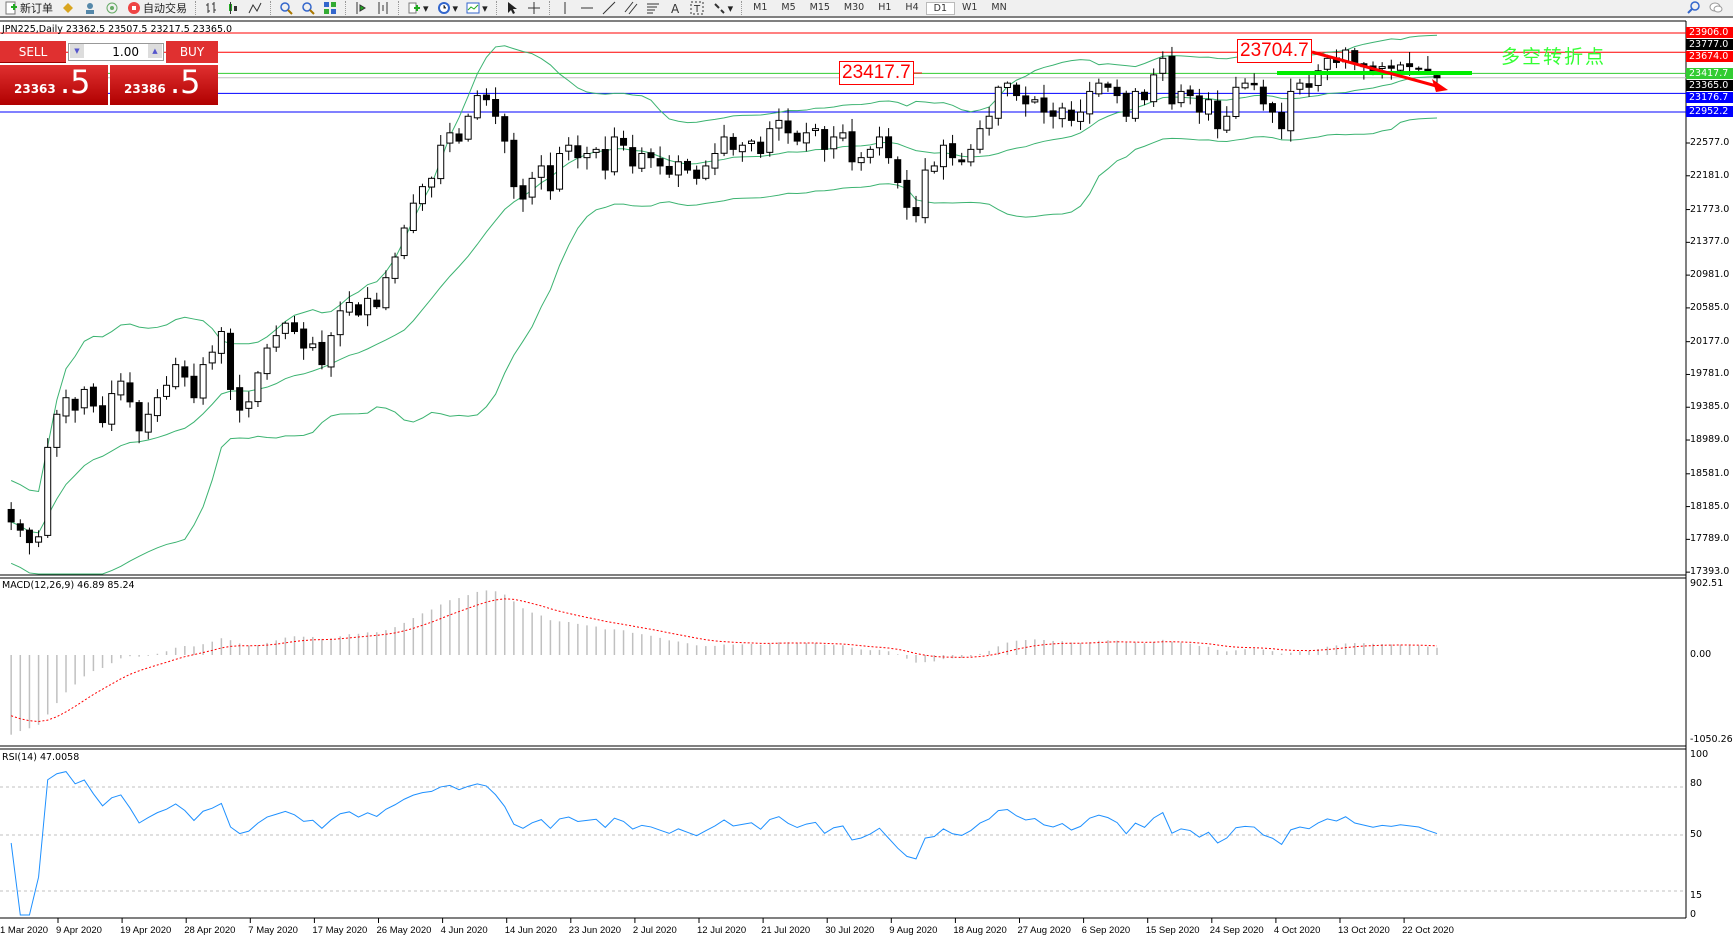 The image size is (1733, 936). What do you see at coordinates (164, 84) in the screenshot?
I see `buy-price: 23386.5` at bounding box center [164, 84].